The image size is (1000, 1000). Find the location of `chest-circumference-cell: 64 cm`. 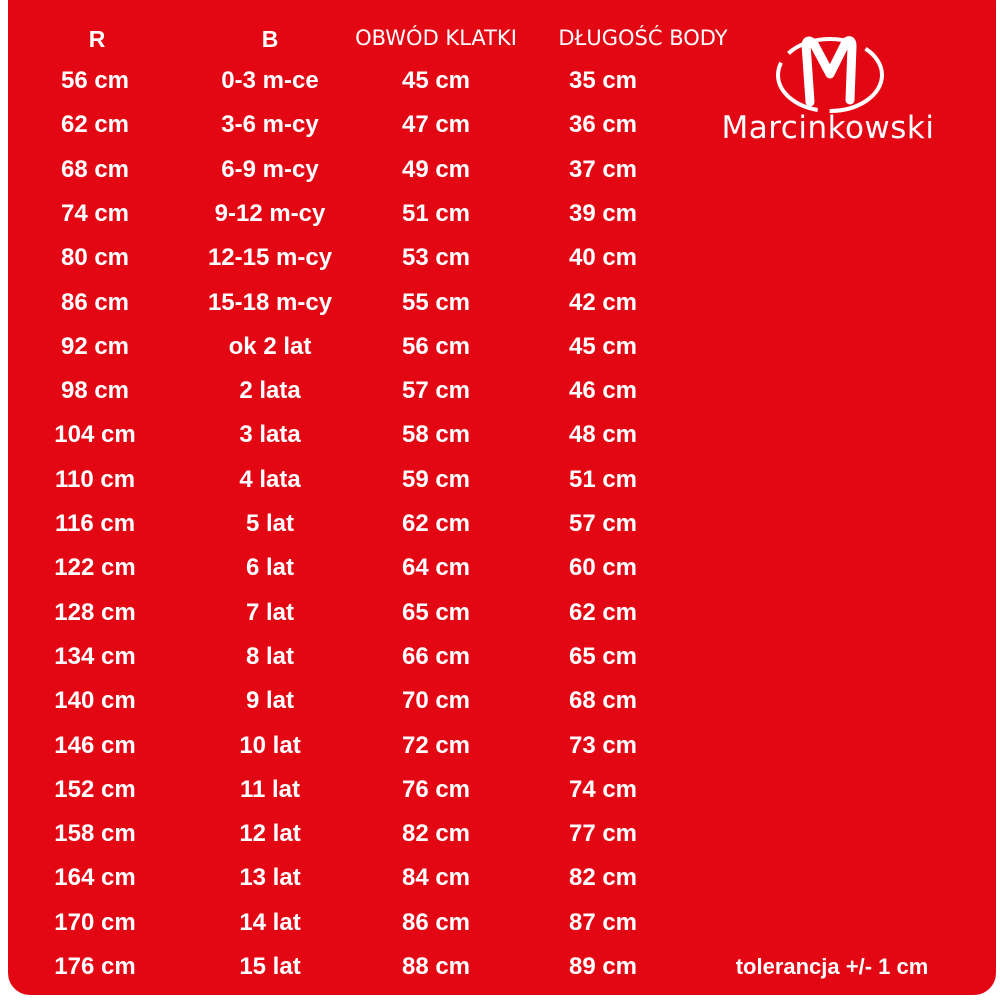

chest-circumference-cell: 64 cm is located at coordinates (436, 568).